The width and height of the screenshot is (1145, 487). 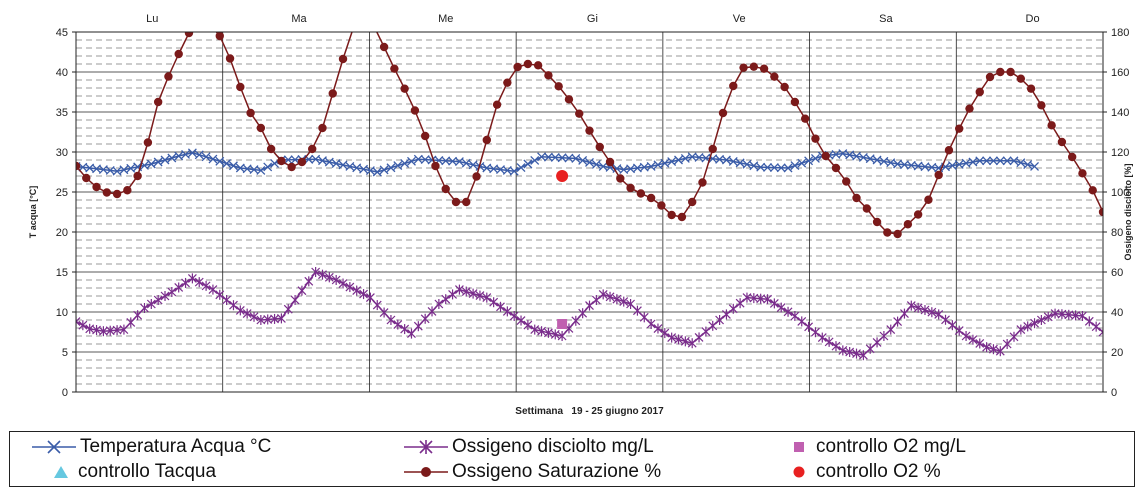 I want to click on legend-item-ossigeno-saturazione: Ossigeno Saturazione %, so click(x=532, y=472).